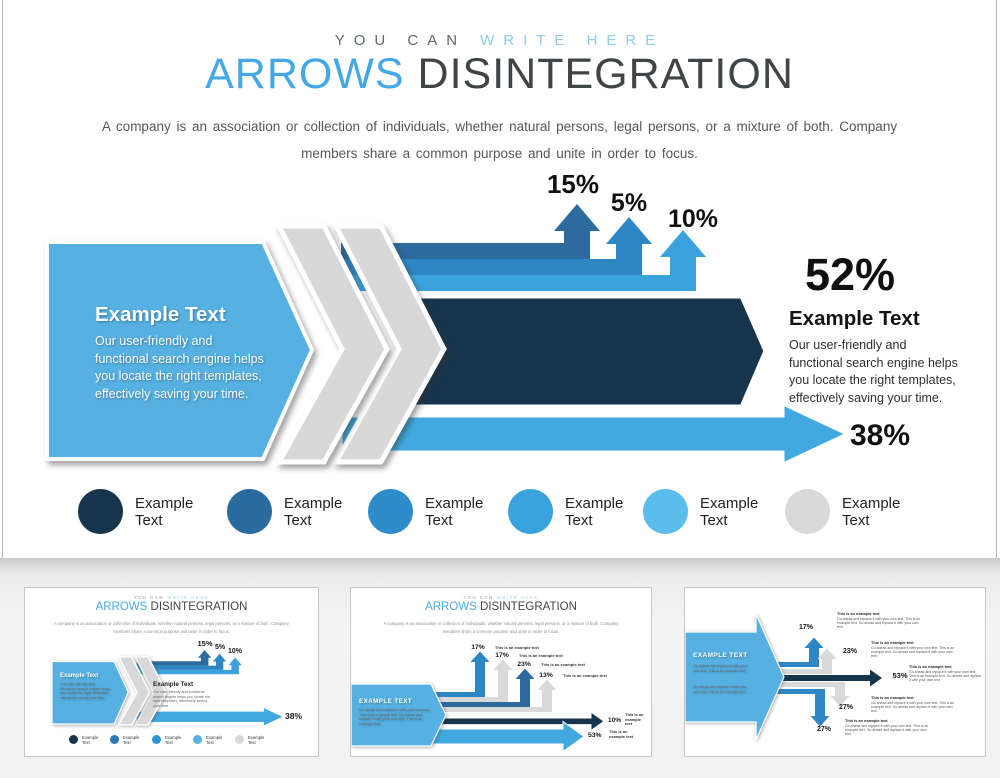  I want to click on eyebrow: YOU CAN WRITE HERE, so click(499, 40).